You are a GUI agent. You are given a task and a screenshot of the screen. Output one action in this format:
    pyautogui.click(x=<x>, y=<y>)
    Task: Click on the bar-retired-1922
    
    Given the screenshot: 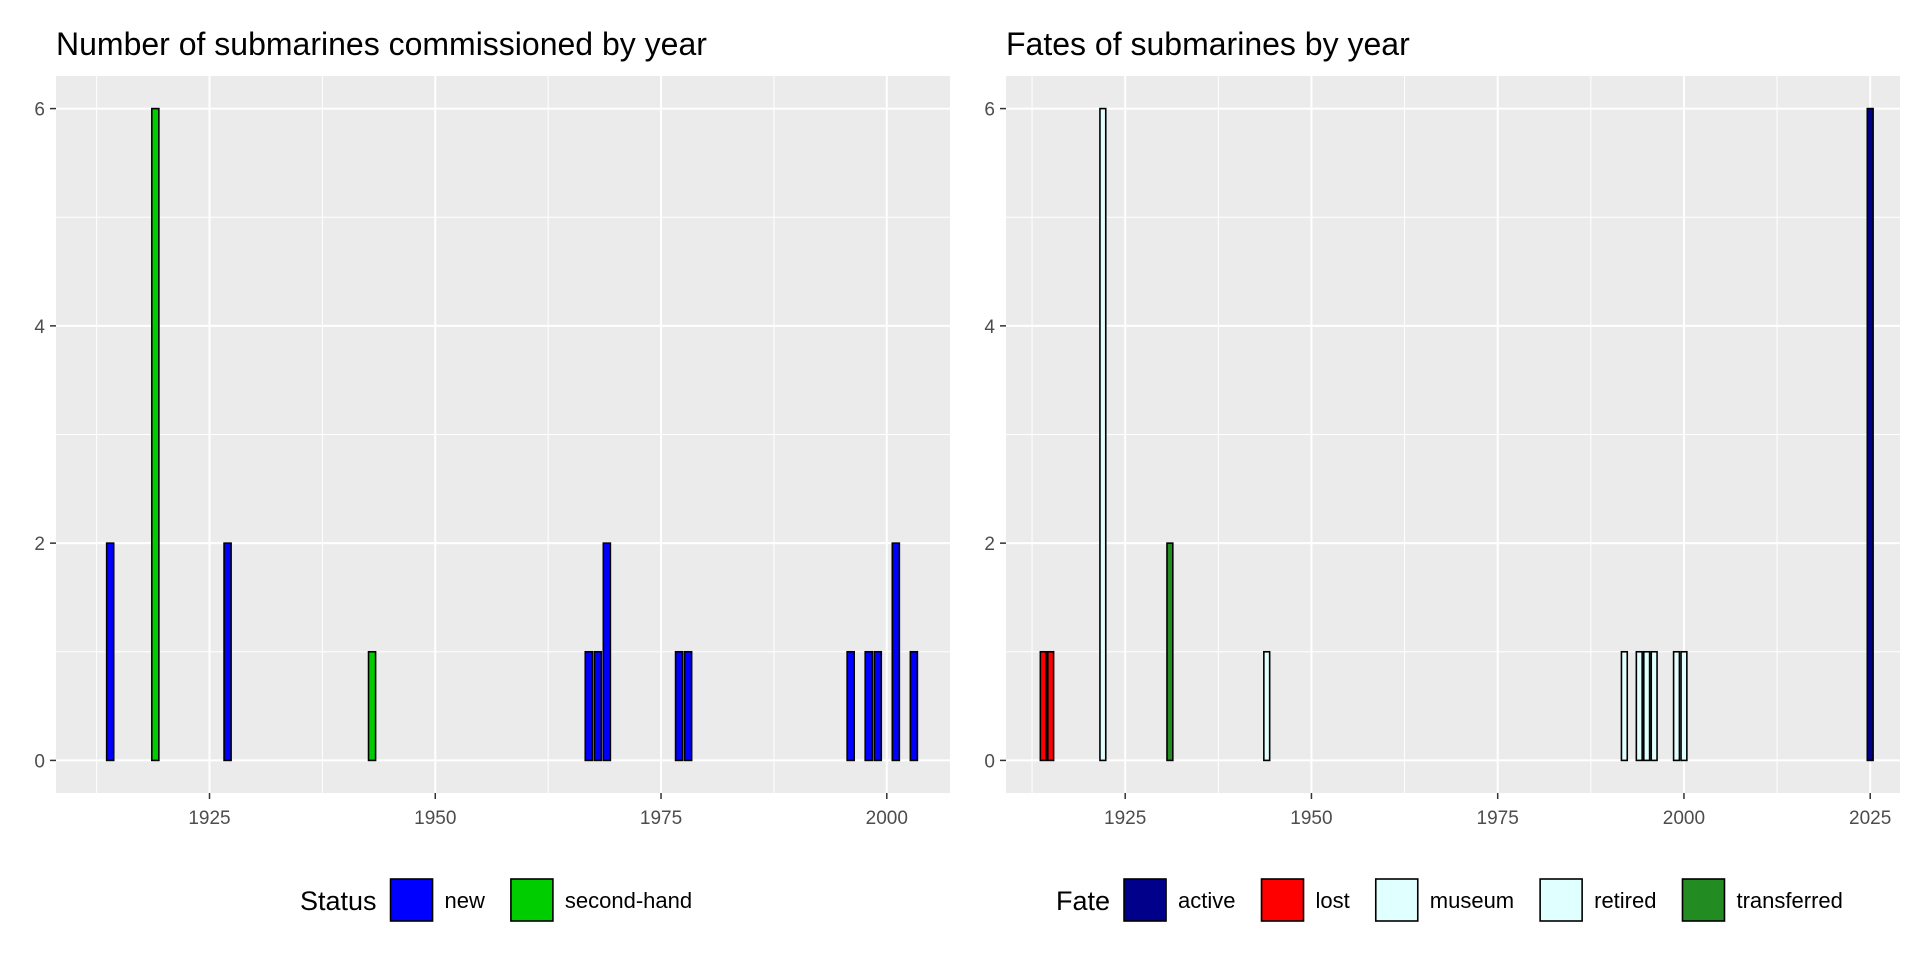 What is the action you would take?
    pyautogui.click(x=1103, y=434)
    